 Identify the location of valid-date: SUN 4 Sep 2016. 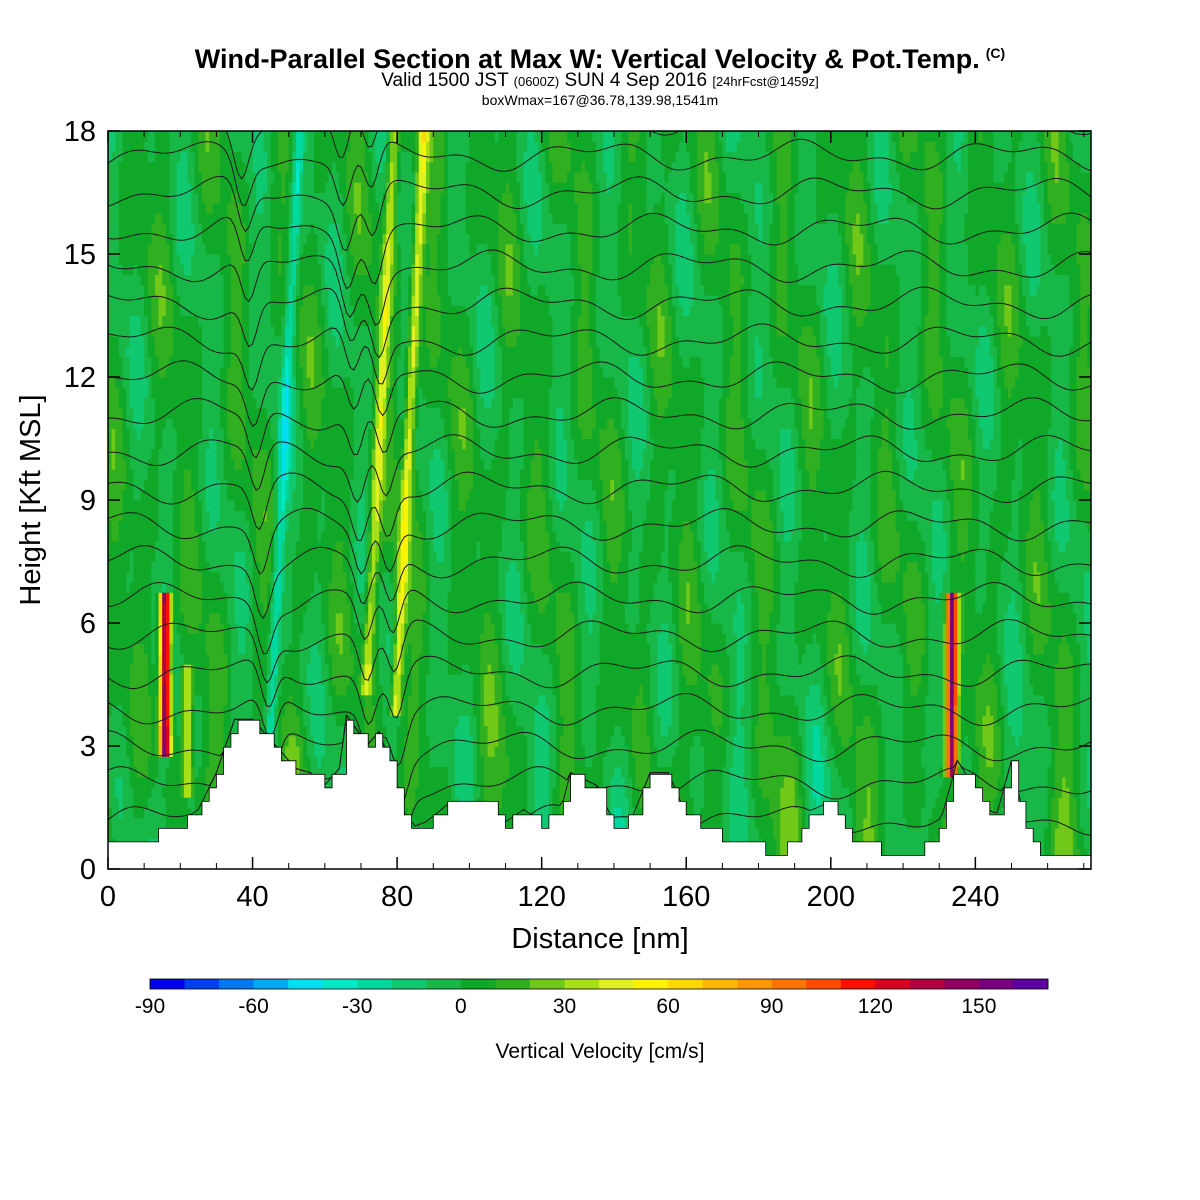
(636, 80).